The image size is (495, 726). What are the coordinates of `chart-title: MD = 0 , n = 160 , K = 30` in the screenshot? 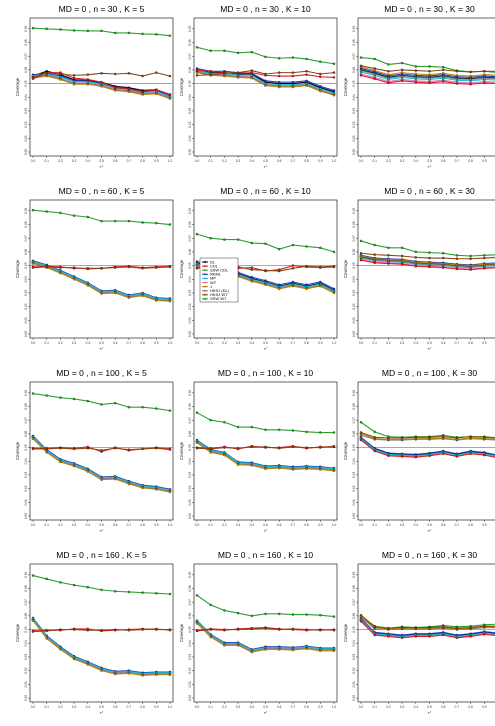 It's located at (429, 555).